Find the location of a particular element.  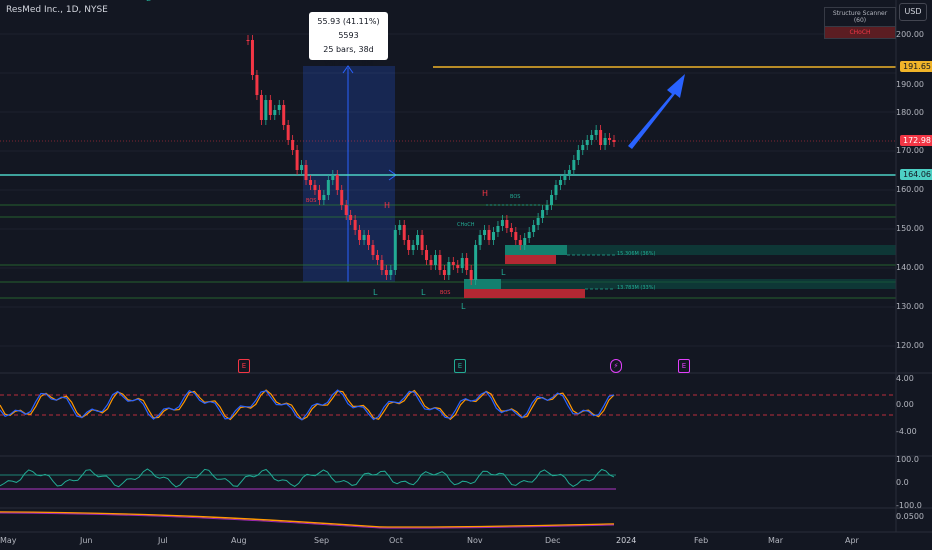

event-label: ⚡ is located at coordinates (616, 366).